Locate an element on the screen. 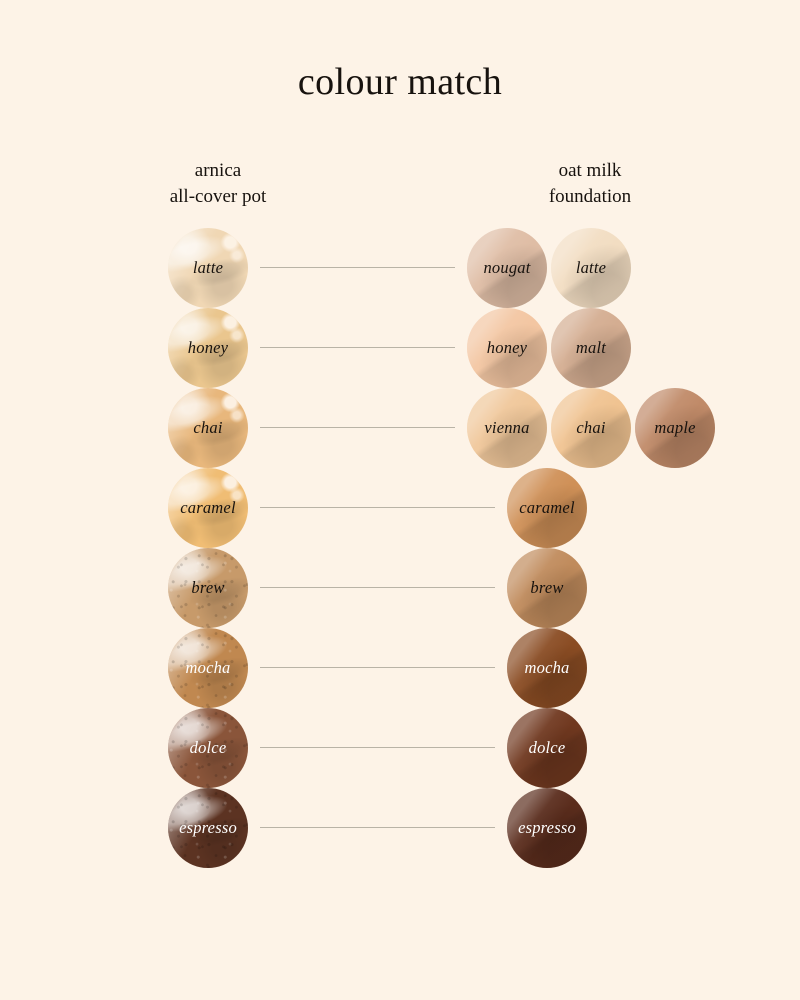 This screenshot has height=1000, width=800. pot-swatch-chai: chai is located at coordinates (208, 428).